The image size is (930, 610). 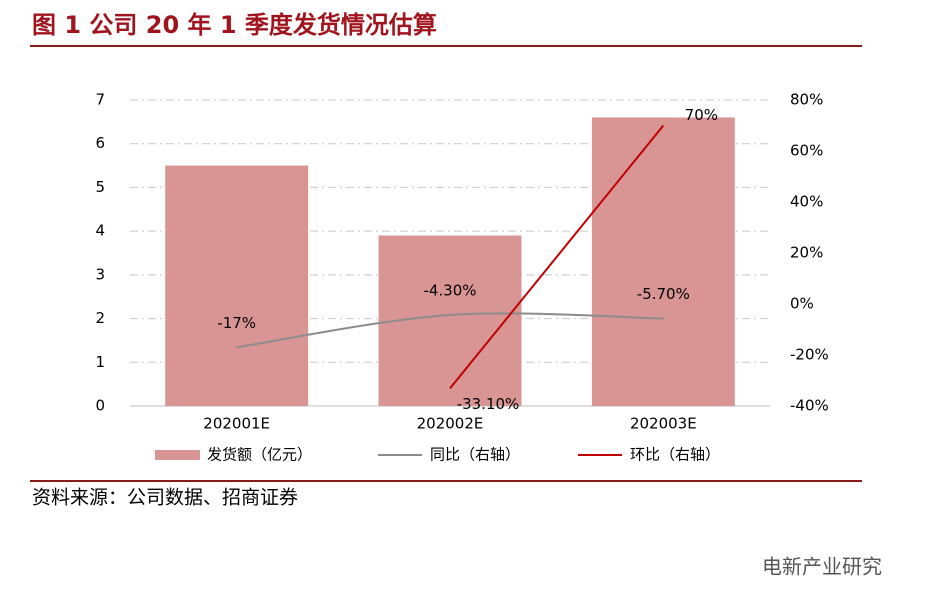 I want to click on watermark: 电新产业研究, so click(x=822, y=567).